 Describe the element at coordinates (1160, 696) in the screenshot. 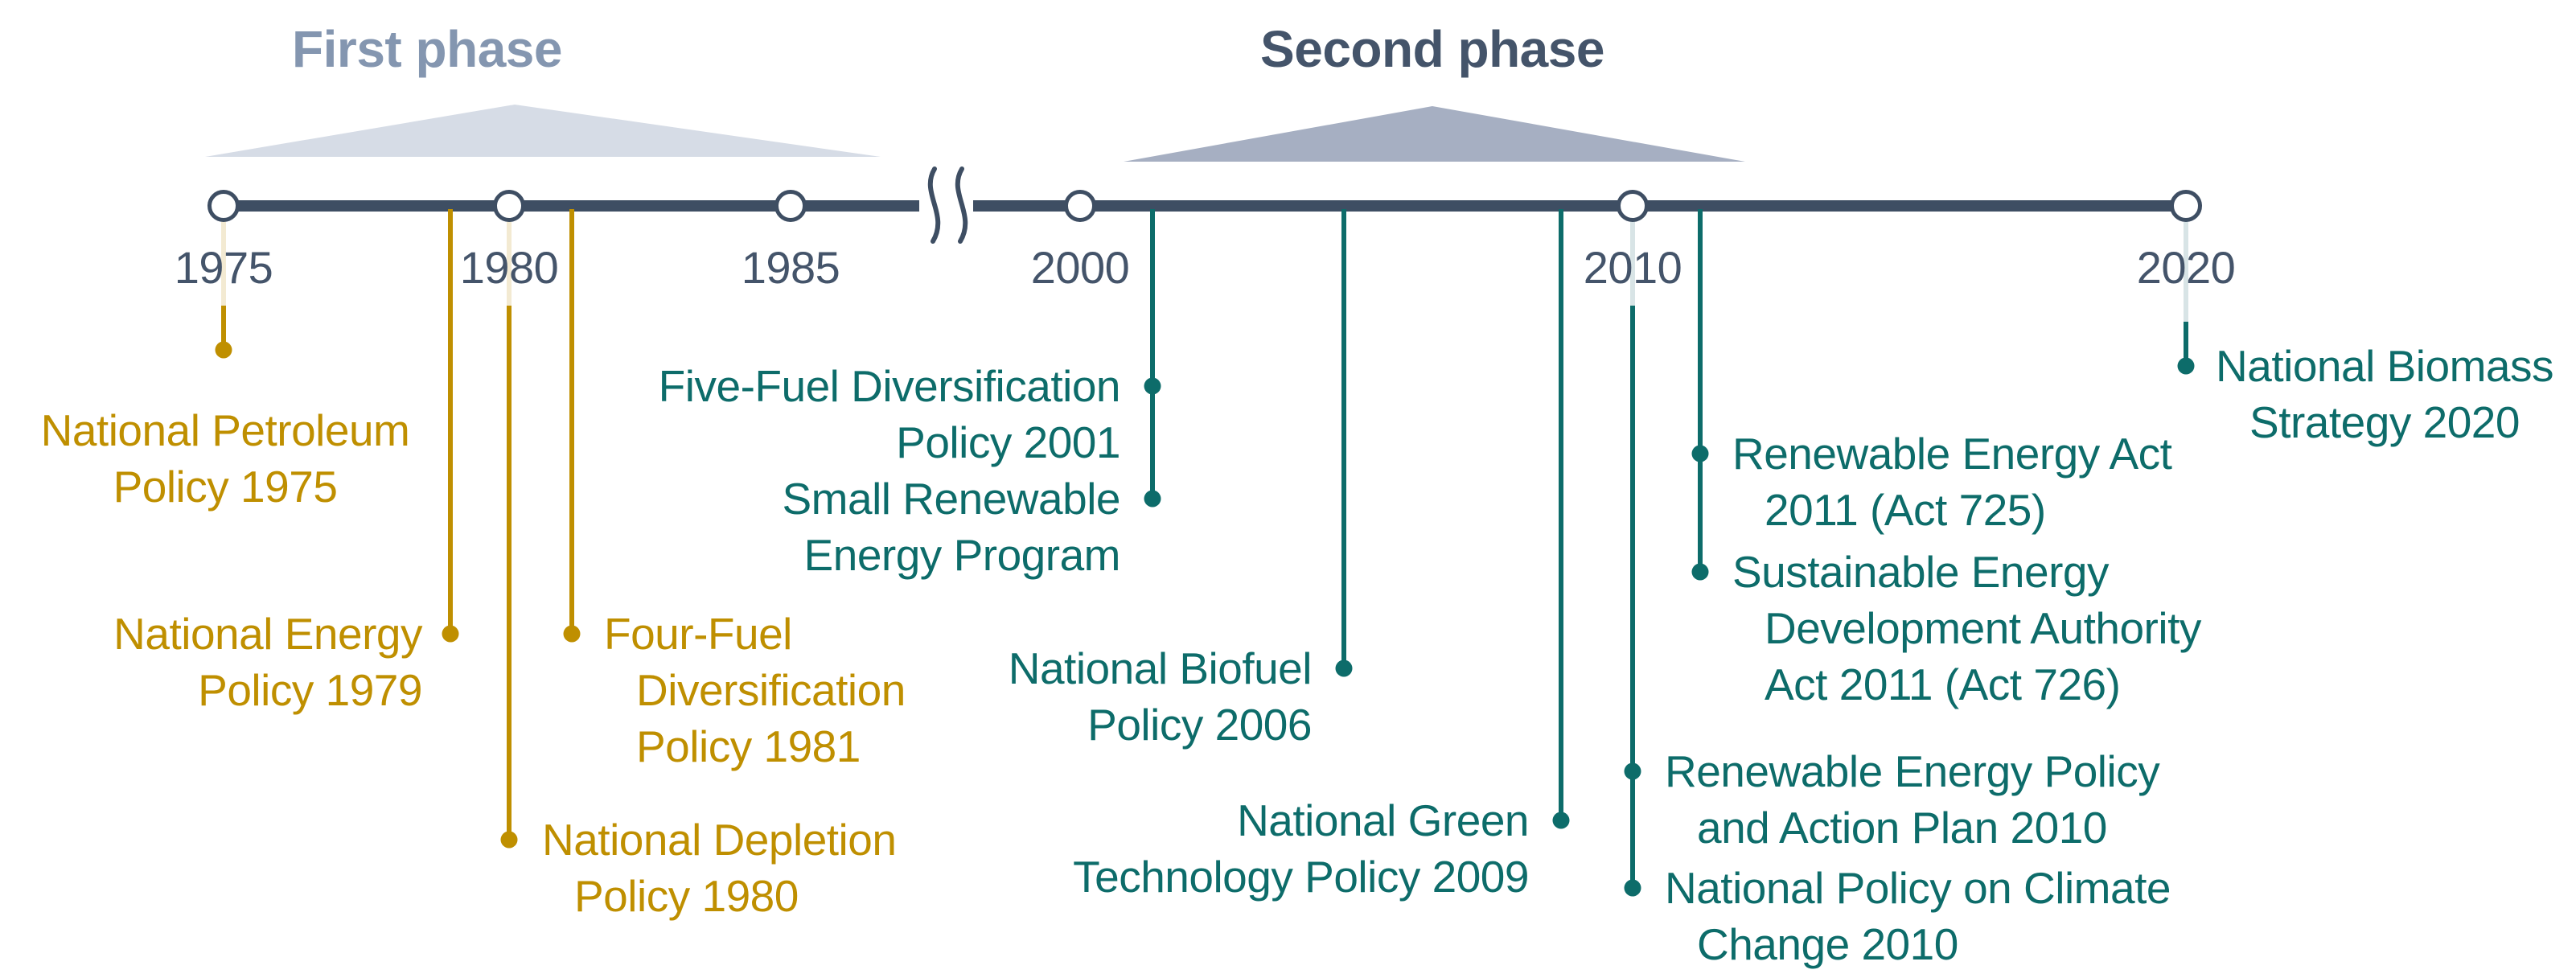

I see `event-label-national-biofuel-policy-2006: National Biofuel Policy 2006` at that location.